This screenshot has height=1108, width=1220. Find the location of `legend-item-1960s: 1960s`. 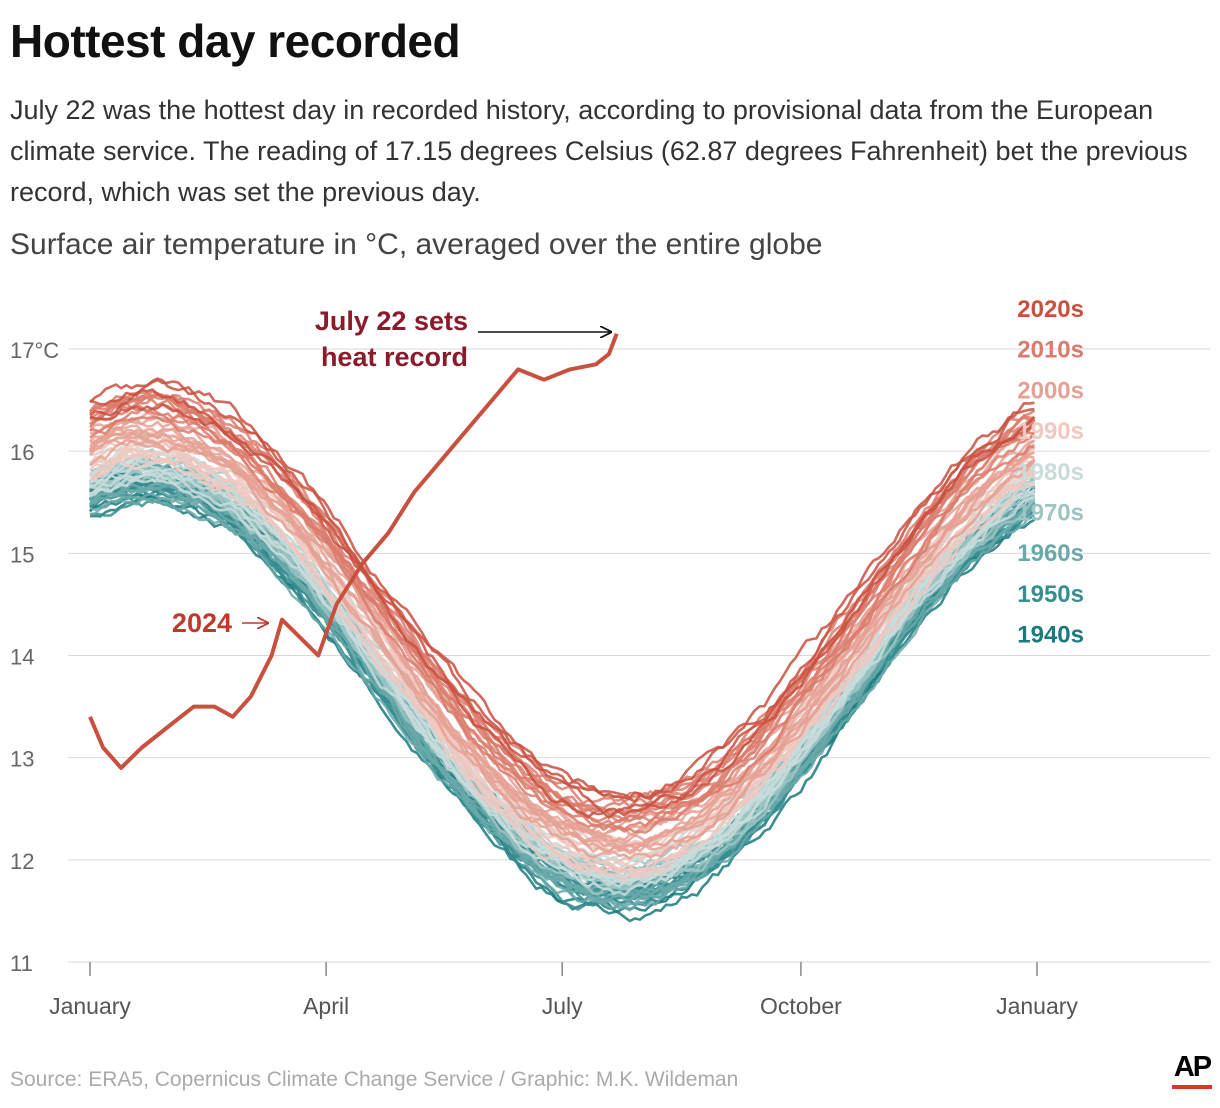

legend-item-1960s: 1960s is located at coordinates (1050, 553).